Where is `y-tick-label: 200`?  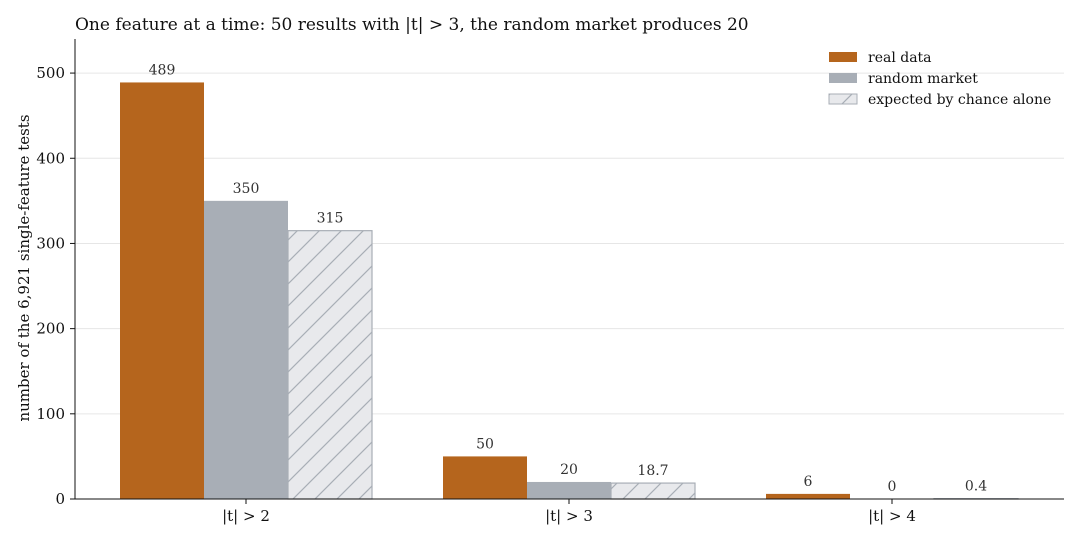 y-tick-label: 200 is located at coordinates (50, 329).